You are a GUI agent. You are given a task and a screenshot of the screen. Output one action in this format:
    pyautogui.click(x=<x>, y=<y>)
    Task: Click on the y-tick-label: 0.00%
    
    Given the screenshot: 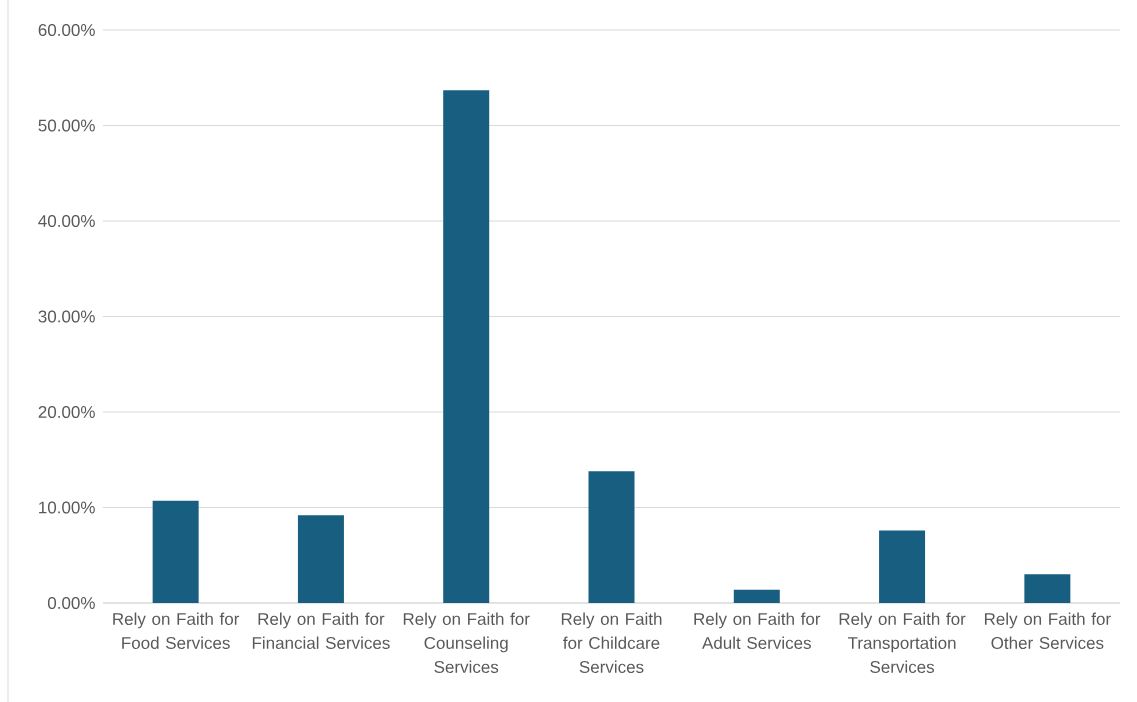 What is the action you would take?
    pyautogui.click(x=71, y=603)
    